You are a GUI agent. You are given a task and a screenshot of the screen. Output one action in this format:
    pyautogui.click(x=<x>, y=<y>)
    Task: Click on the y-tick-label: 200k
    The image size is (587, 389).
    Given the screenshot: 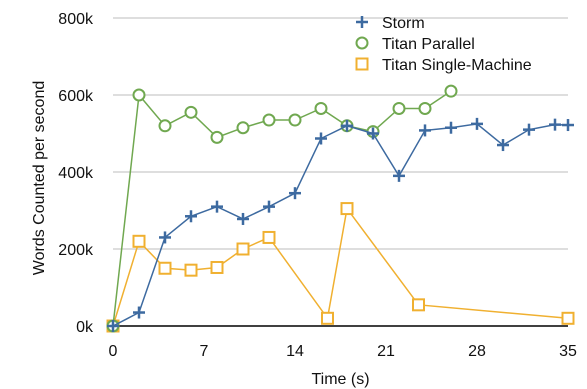 What is the action you would take?
    pyautogui.click(x=76, y=250)
    